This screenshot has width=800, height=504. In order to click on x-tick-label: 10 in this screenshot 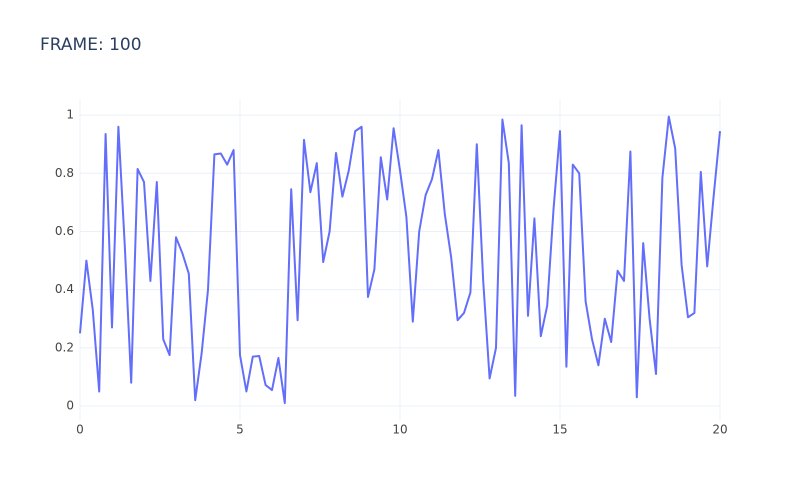, I will do `click(399, 430)`.